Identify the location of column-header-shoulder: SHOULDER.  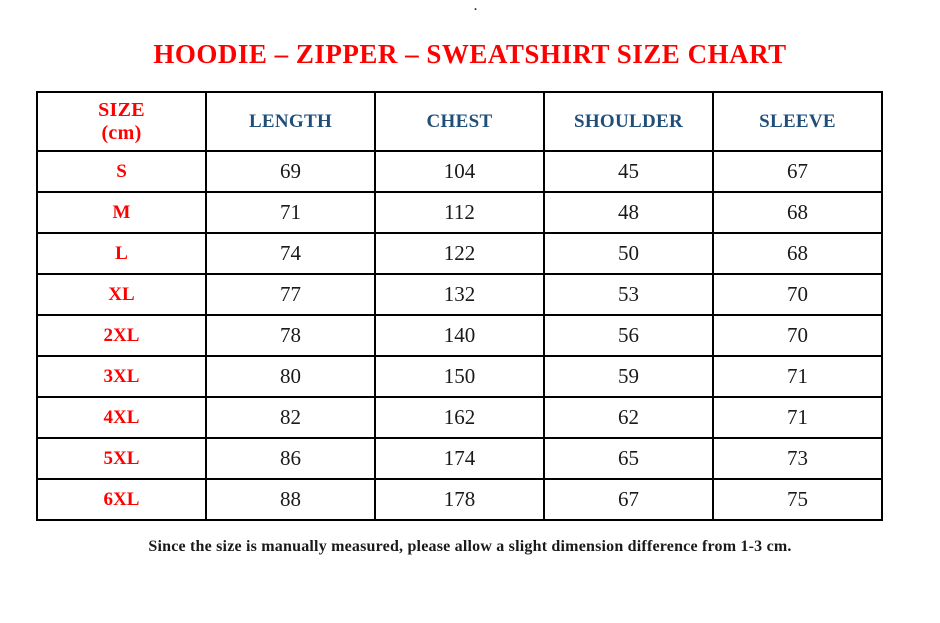
(628, 122).